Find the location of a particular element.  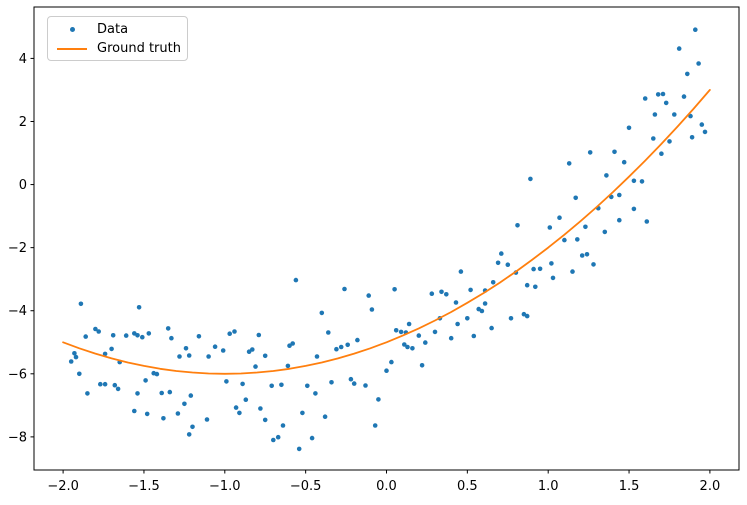

x-tick-label: −2.0 is located at coordinates (63, 486).